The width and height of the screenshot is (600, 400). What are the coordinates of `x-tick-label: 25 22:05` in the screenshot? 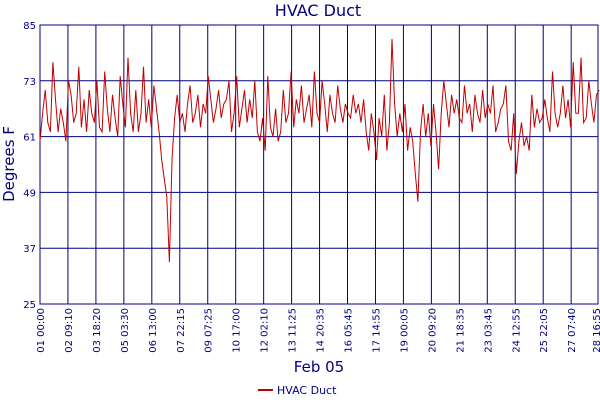 It's located at (544, 330).